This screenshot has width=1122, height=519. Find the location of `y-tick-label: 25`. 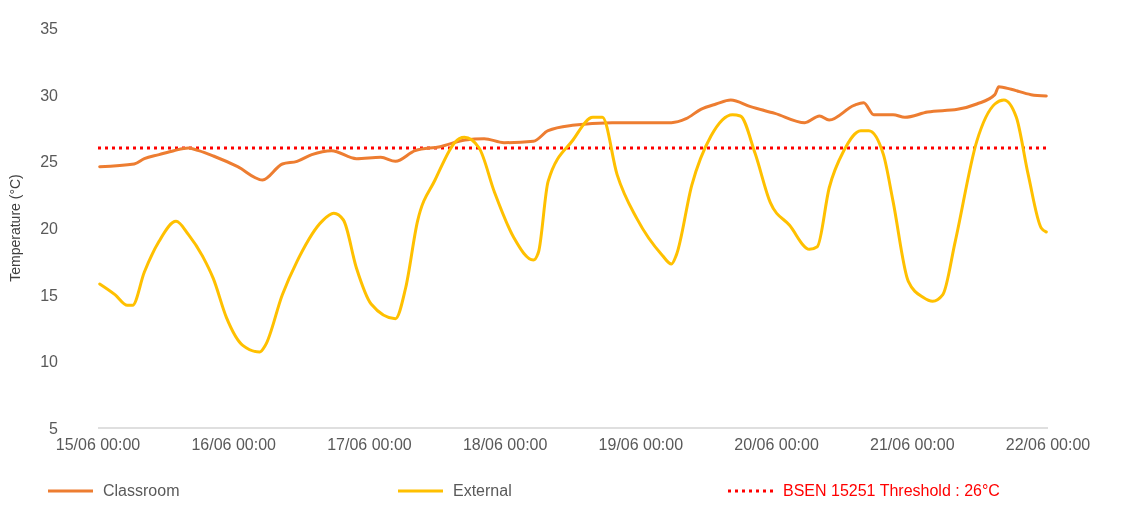

y-tick-label: 25 is located at coordinates (49, 162).